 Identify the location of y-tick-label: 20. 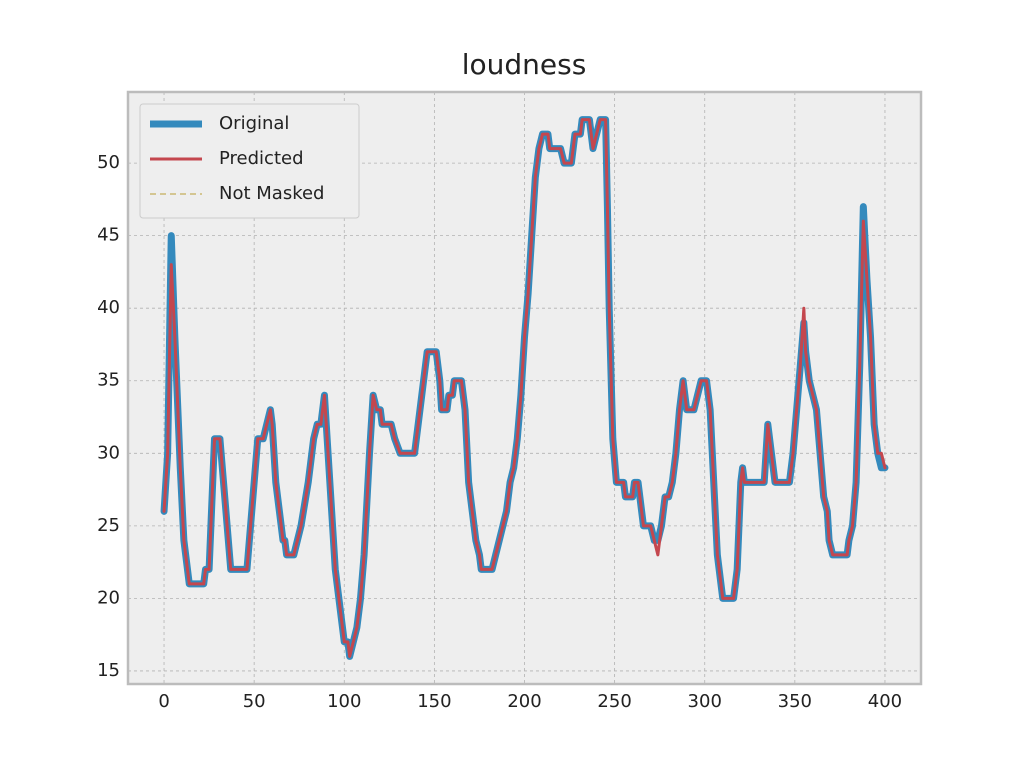
(108, 597).